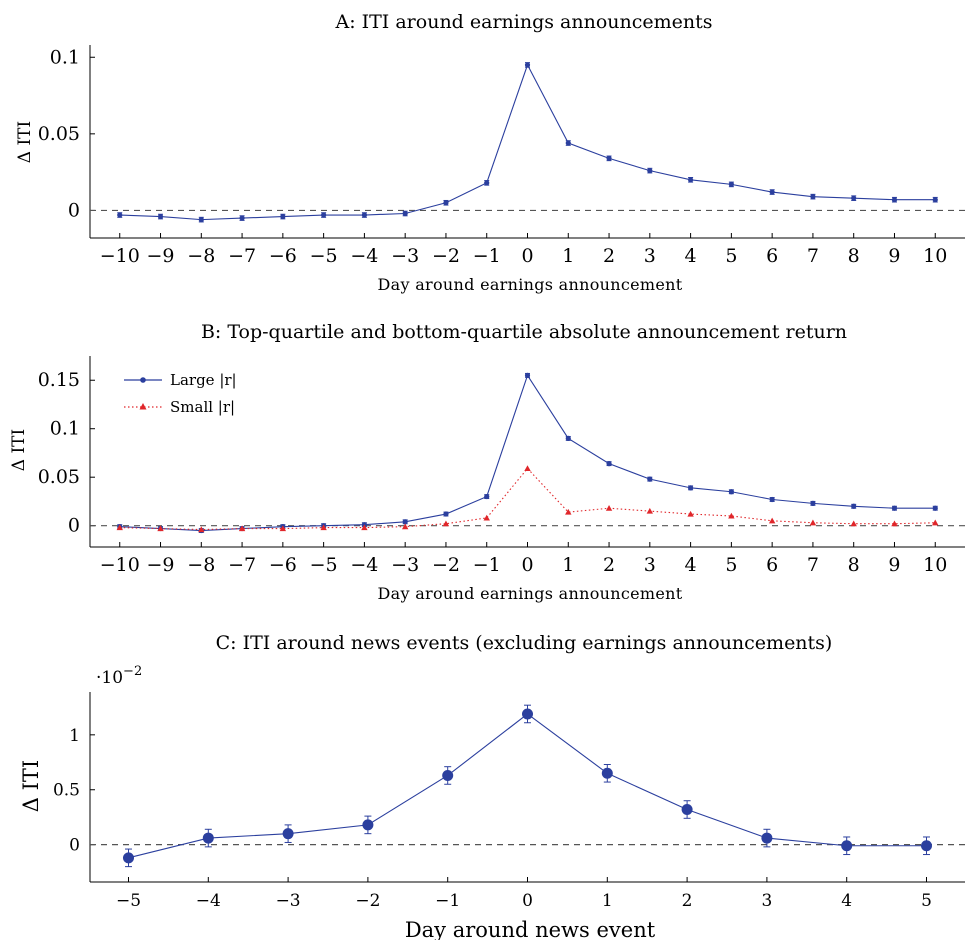 This screenshot has width=966, height=940. Describe the element at coordinates (607, 901) in the screenshot. I see `x-tick-label: 1` at that location.